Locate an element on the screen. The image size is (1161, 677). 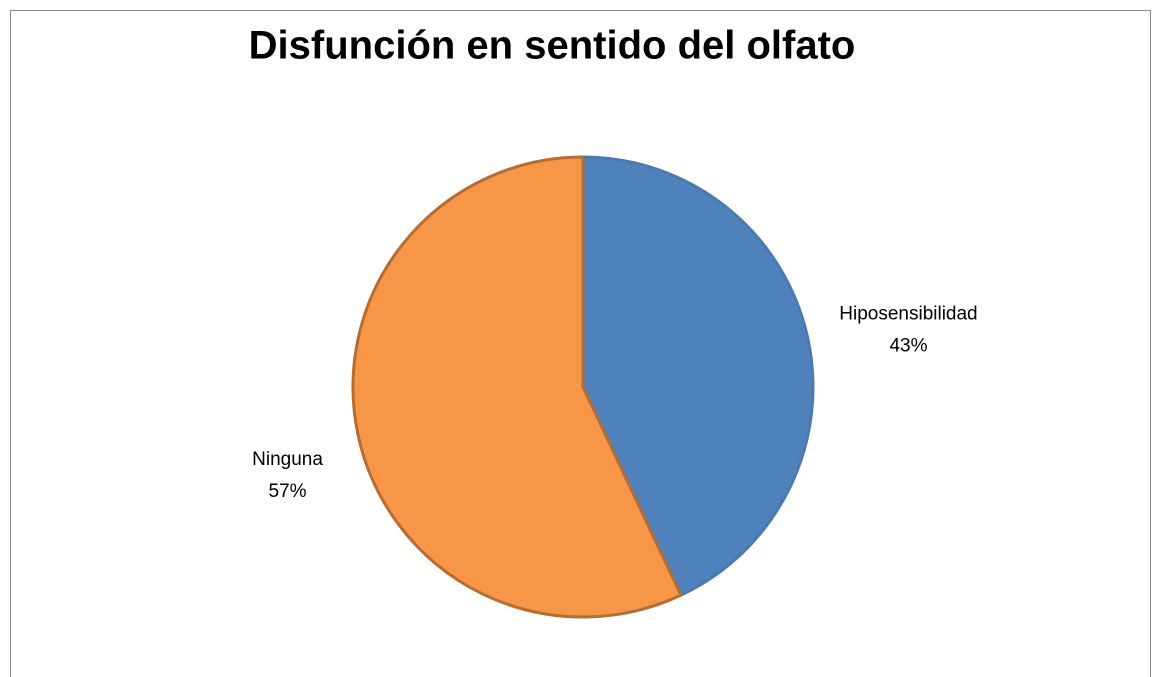
slice-value-label: 43% is located at coordinates (908, 345).